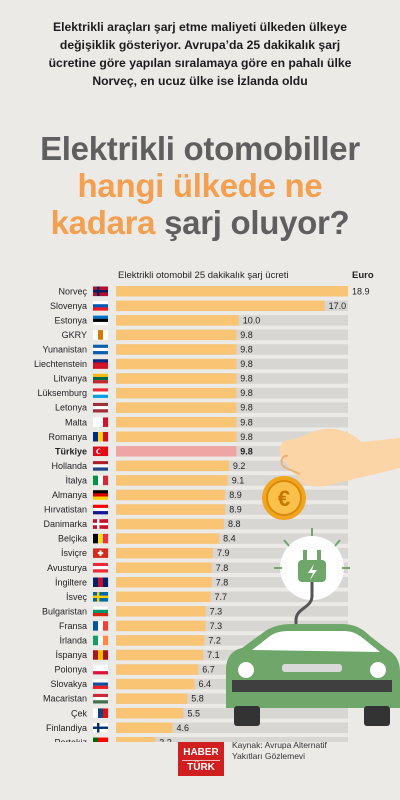 Image resolution: width=400 pixels, height=800 pixels. I want to click on bar-row: Bulgaristan 7.3, so click(195, 611).